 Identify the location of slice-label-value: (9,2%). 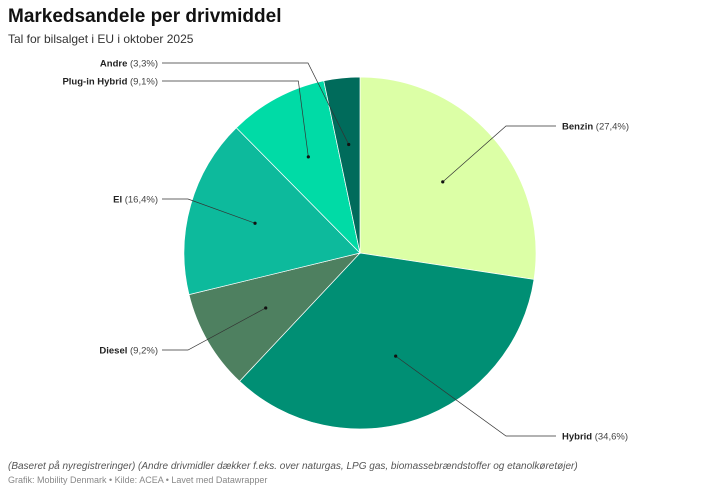
(142, 351).